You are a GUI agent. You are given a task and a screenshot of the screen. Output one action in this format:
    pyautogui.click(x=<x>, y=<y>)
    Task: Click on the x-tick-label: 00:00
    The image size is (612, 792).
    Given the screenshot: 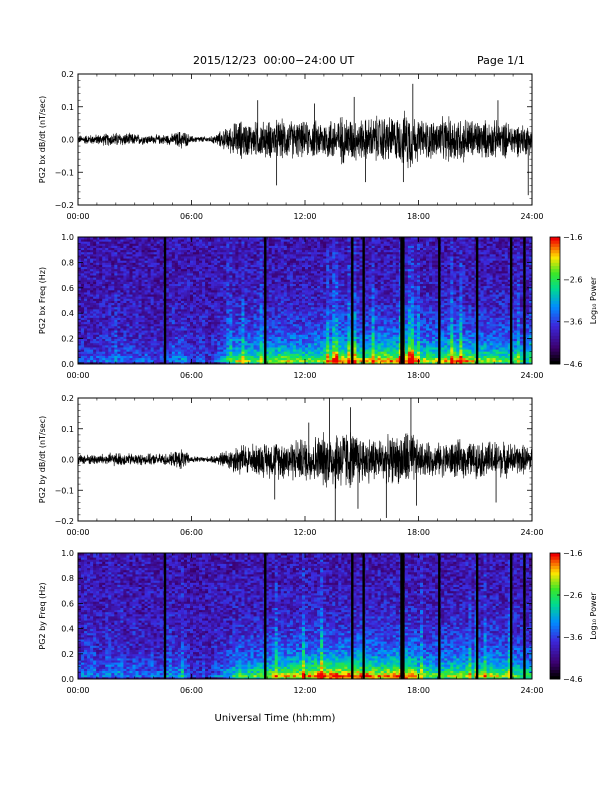 What is the action you would take?
    pyautogui.click(x=77, y=216)
    